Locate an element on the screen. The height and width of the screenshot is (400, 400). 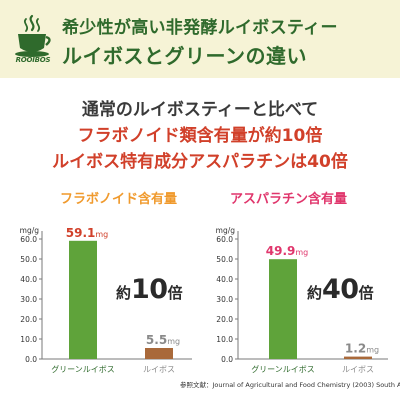
ratio-label-flavonoid: 約10倍 is located at coordinates (149, 289).